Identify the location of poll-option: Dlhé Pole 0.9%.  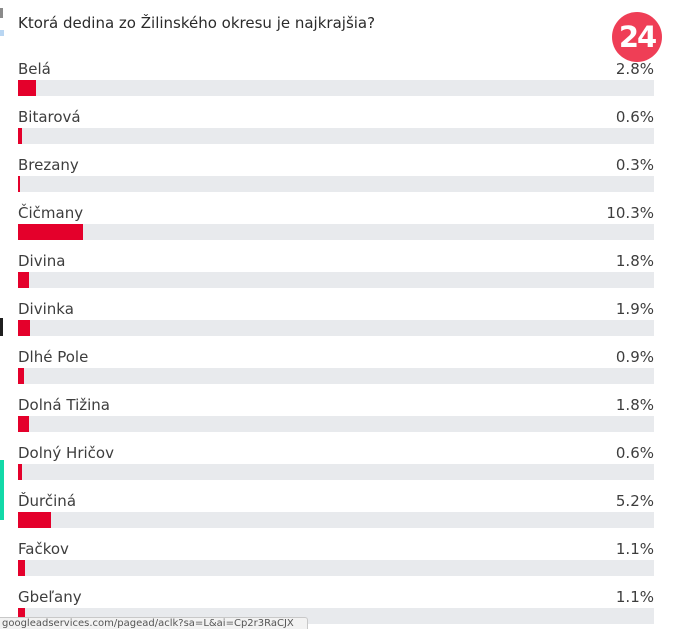
(336, 370).